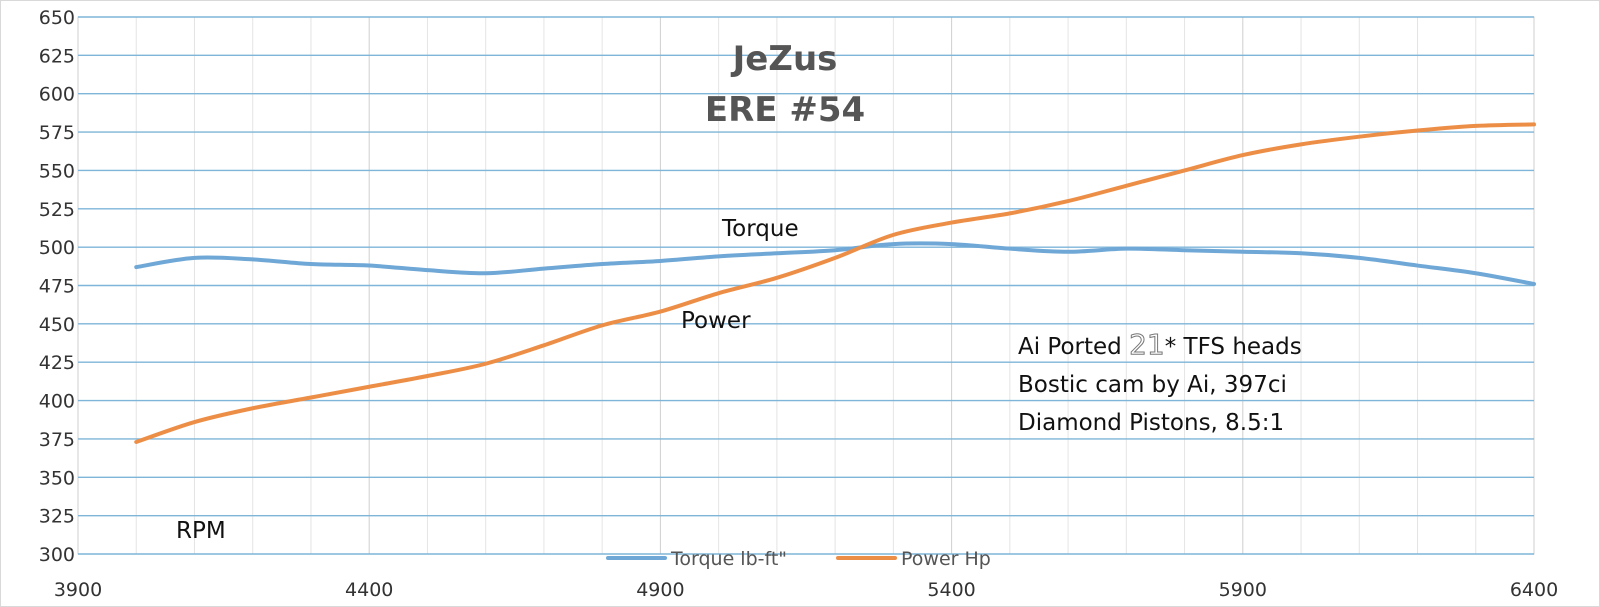  Describe the element at coordinates (369, 590) in the screenshot. I see `x-tick-label: 4400` at that location.